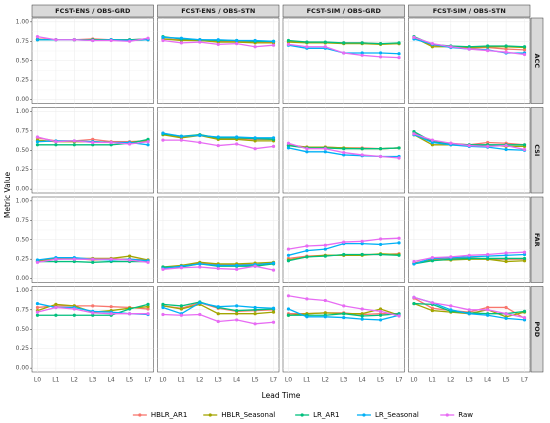 The height and width of the screenshot is (423, 550). What do you see at coordinates (23, 348) in the screenshot?
I see `y-tick-label: 0.25` at bounding box center [23, 348].